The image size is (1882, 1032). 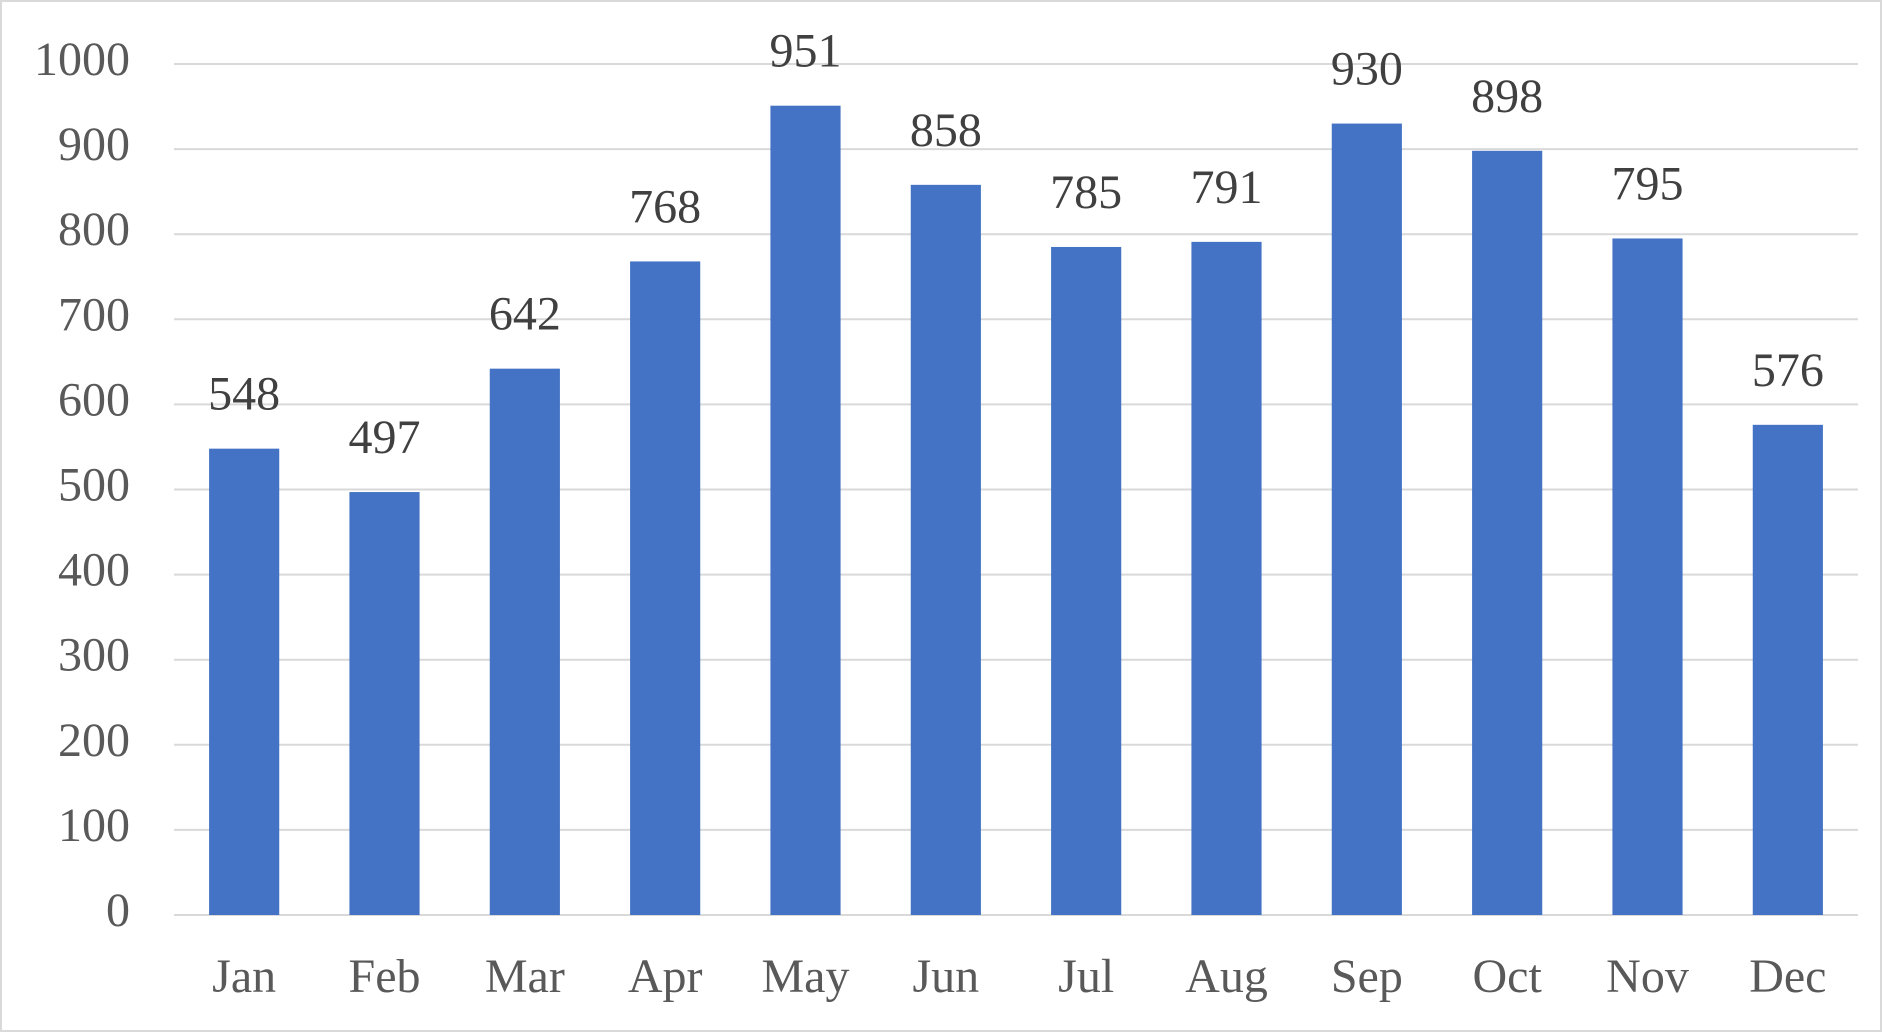 What do you see at coordinates (94, 314) in the screenshot?
I see `y-tick-label: 700` at bounding box center [94, 314].